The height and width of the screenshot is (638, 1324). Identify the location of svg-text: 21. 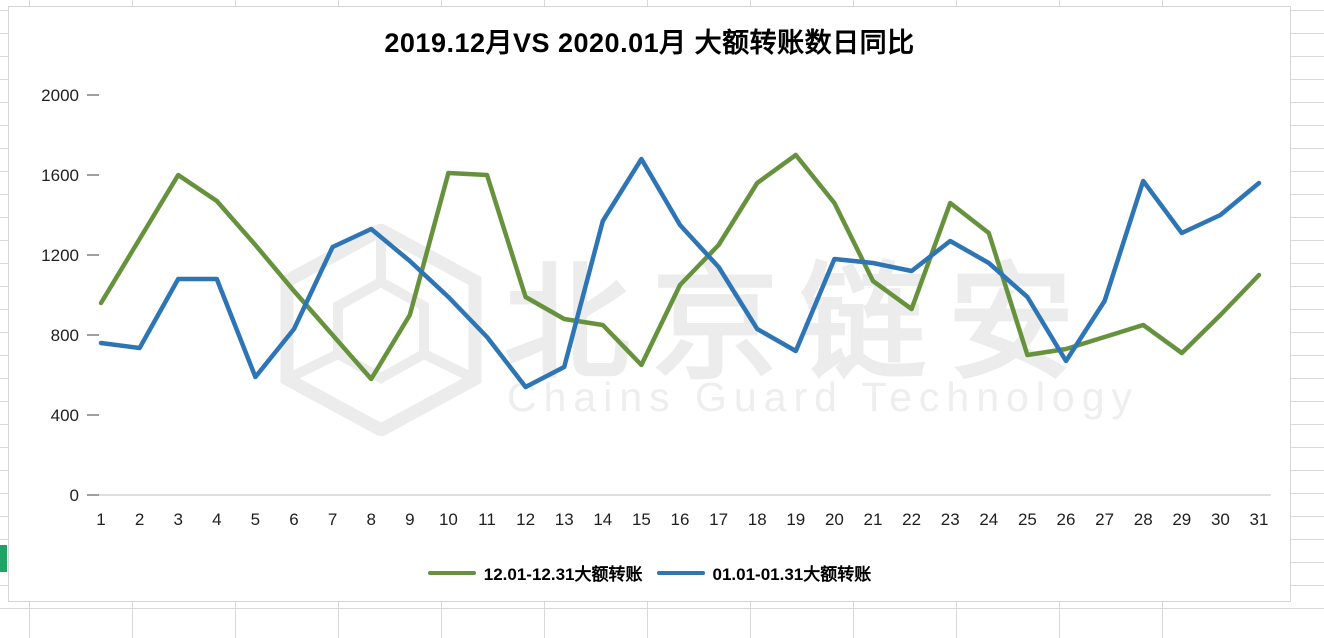
(873, 519).